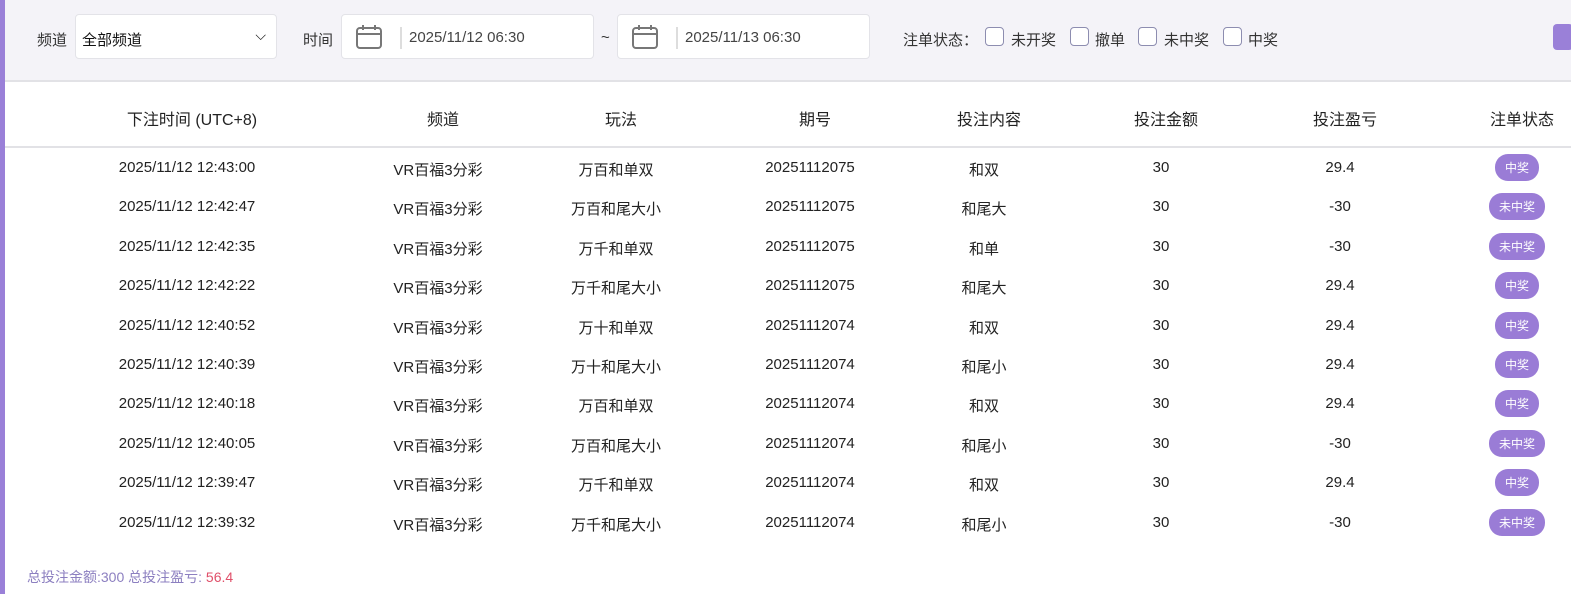 The width and height of the screenshot is (1571, 594). I want to click on cell-bet-time: 2025/11/12 12:40:52, so click(187, 325).